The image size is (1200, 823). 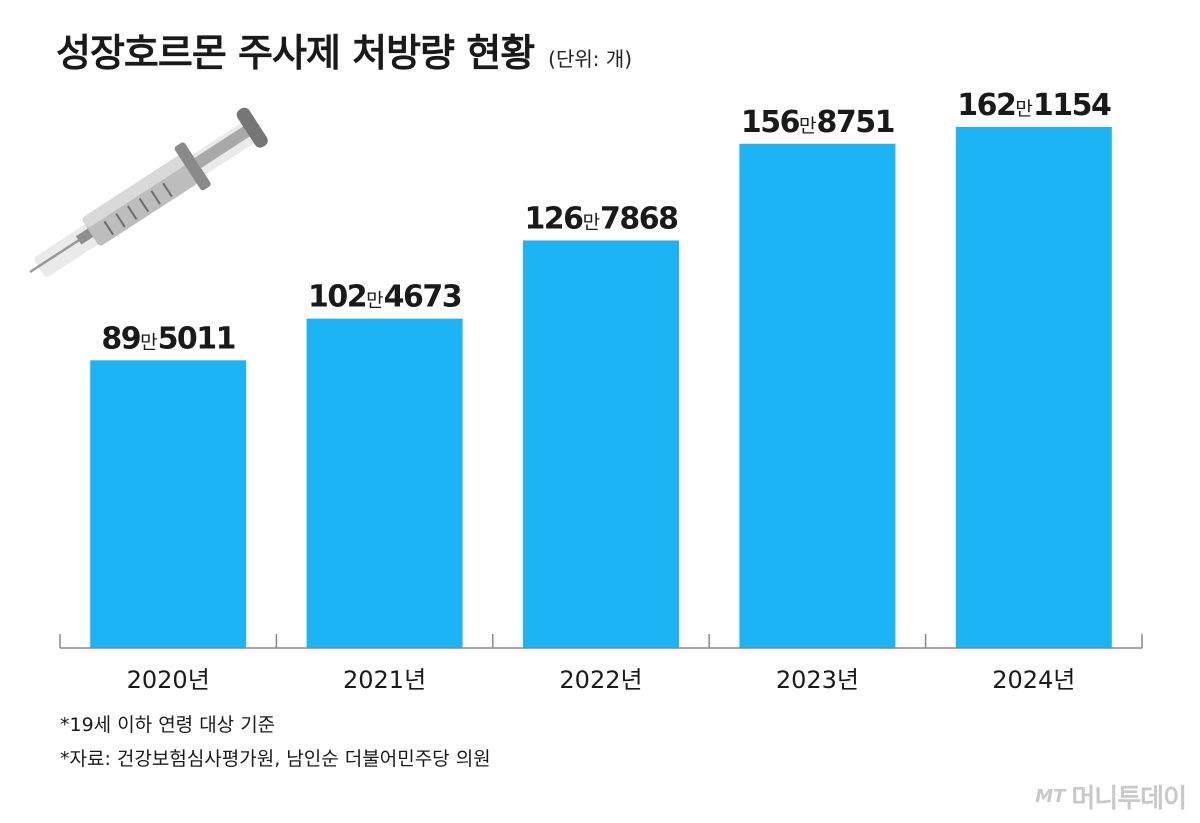 I want to click on x-tick-label: 2021년, so click(x=384, y=680).